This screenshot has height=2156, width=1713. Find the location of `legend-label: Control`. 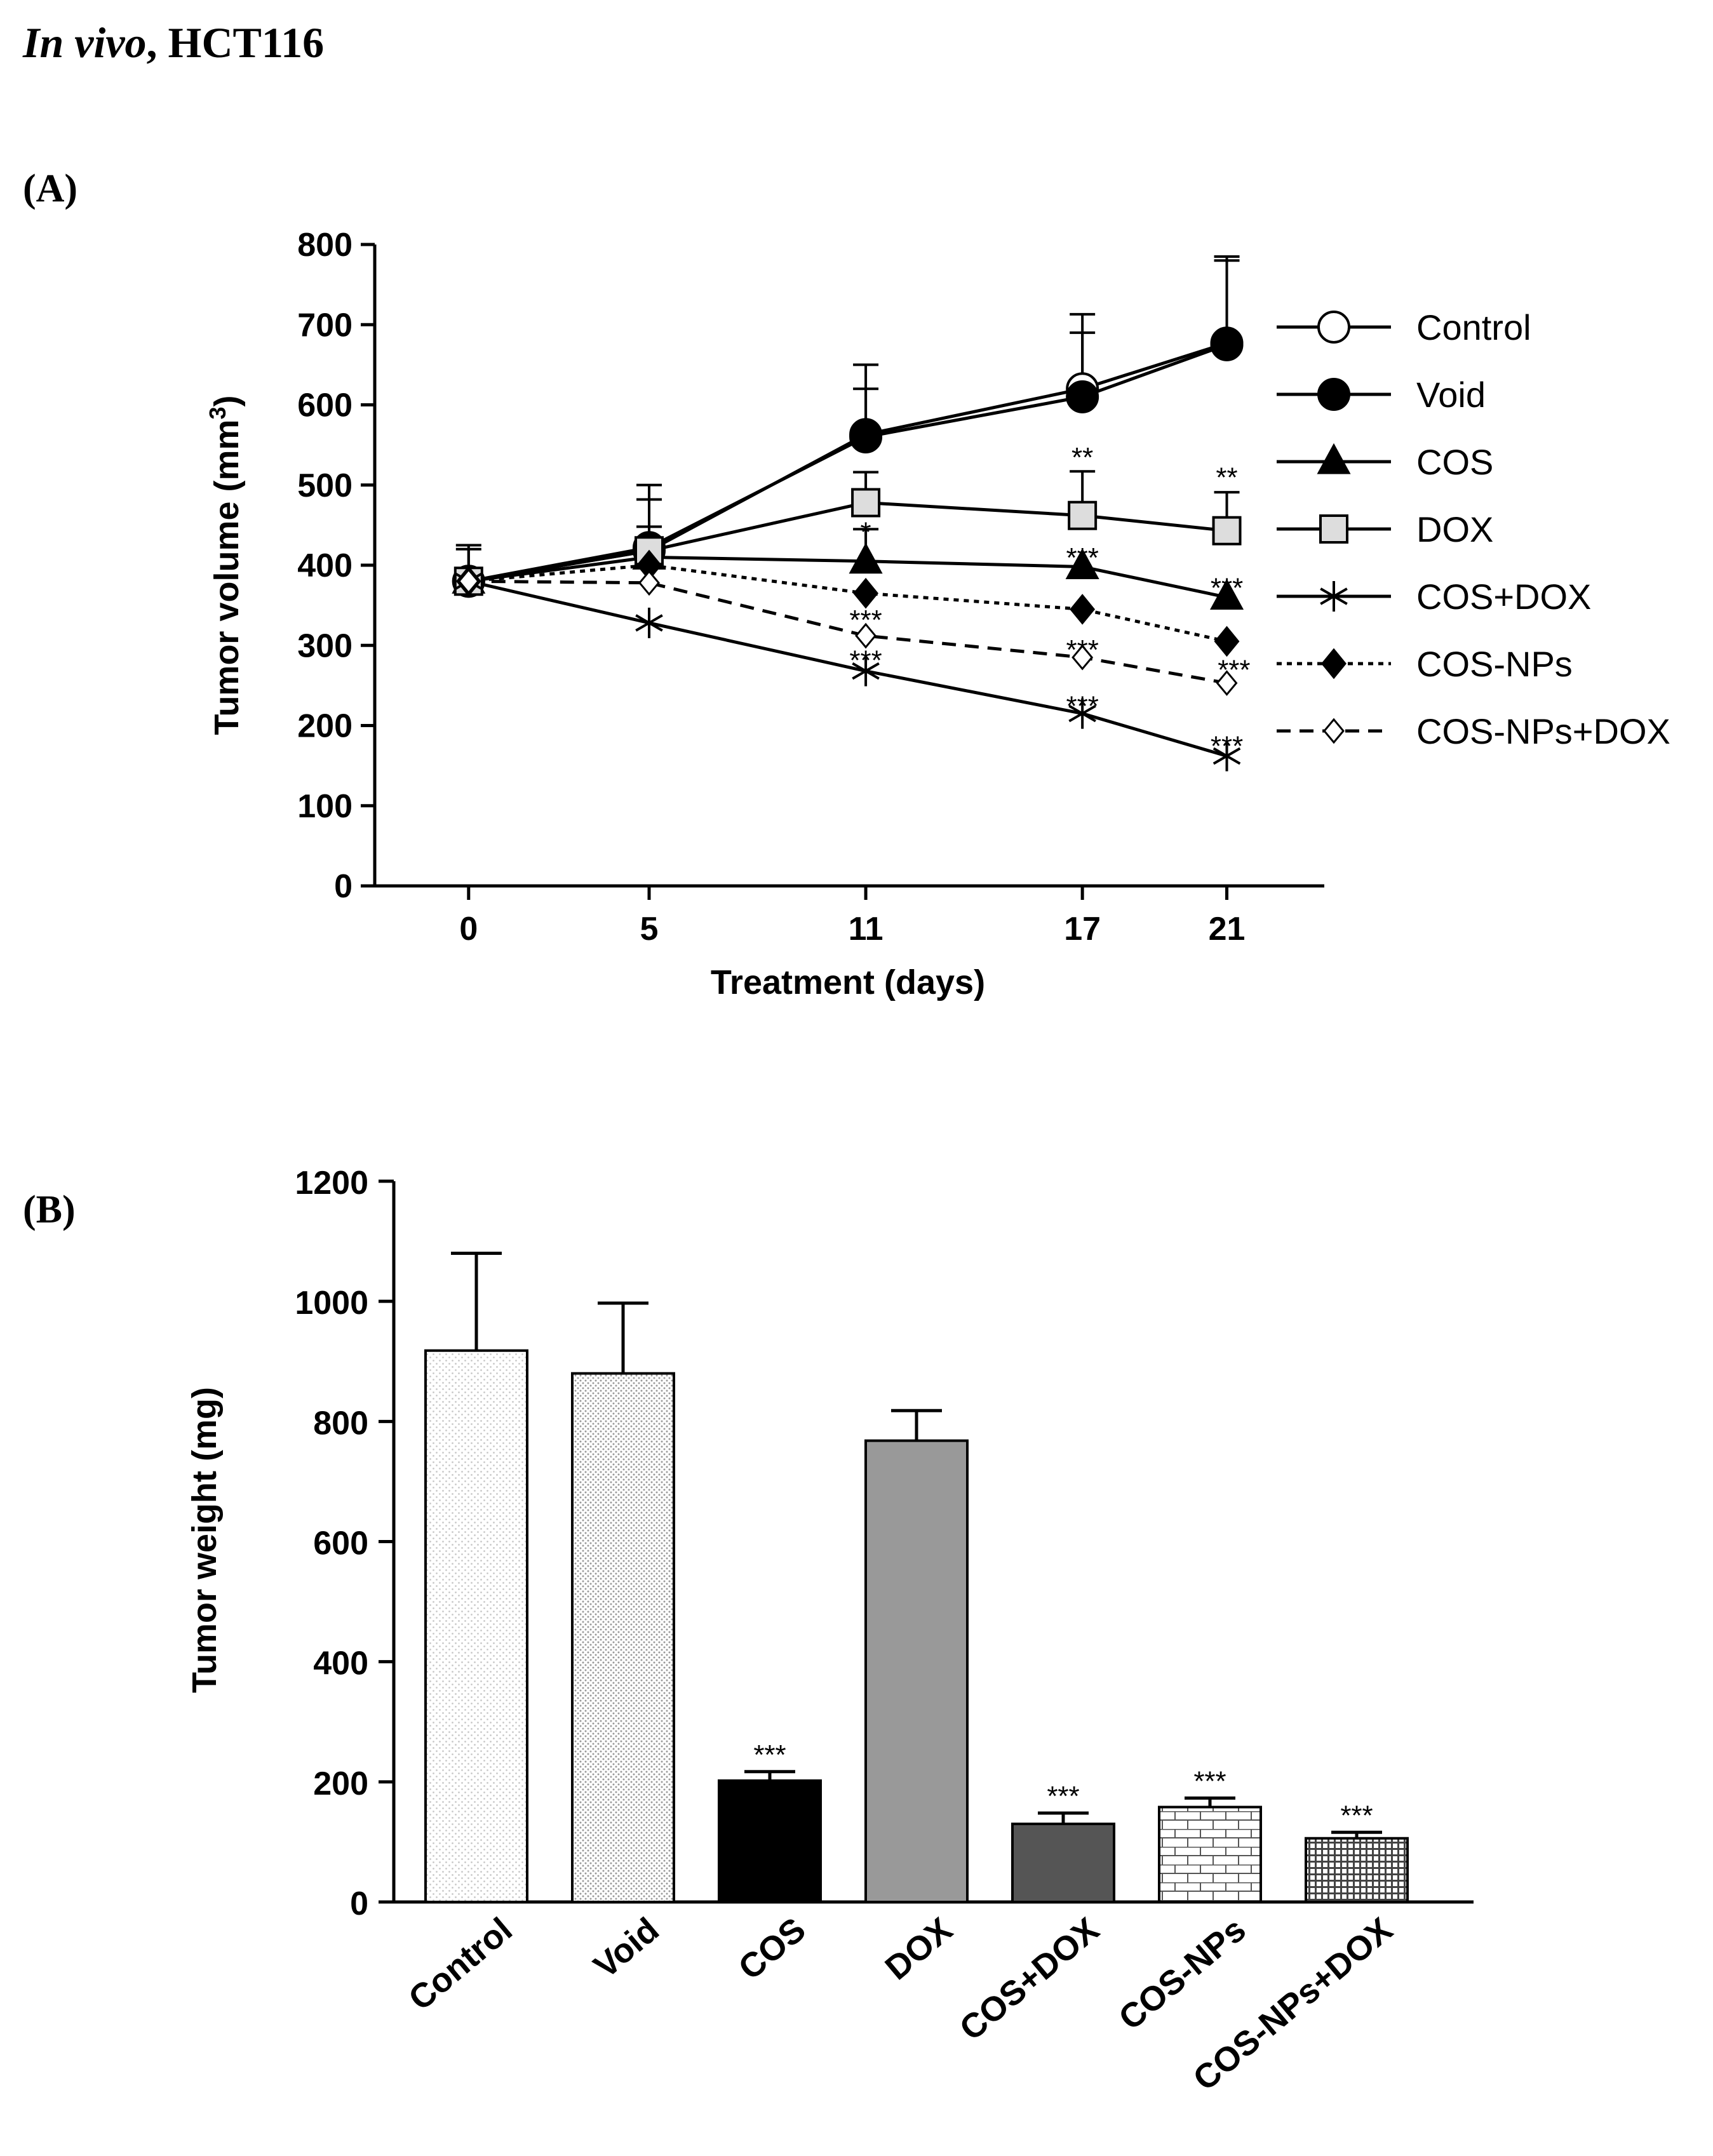

legend-label: Control is located at coordinates (1473, 327).